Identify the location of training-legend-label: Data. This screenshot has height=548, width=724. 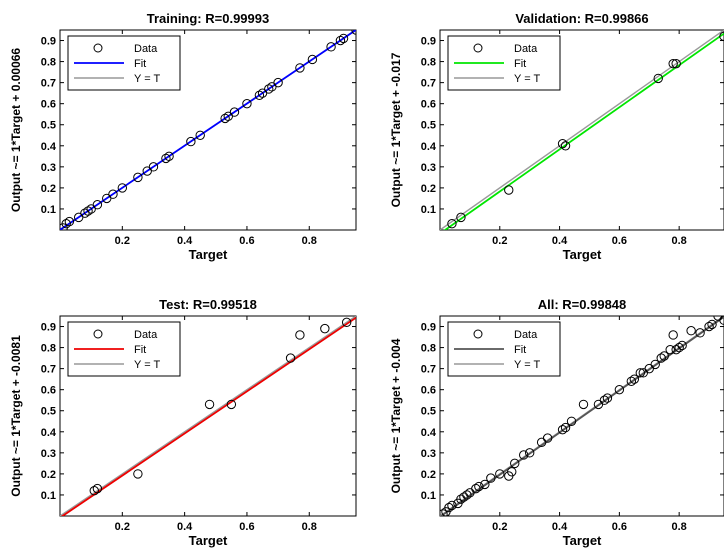
(146, 49).